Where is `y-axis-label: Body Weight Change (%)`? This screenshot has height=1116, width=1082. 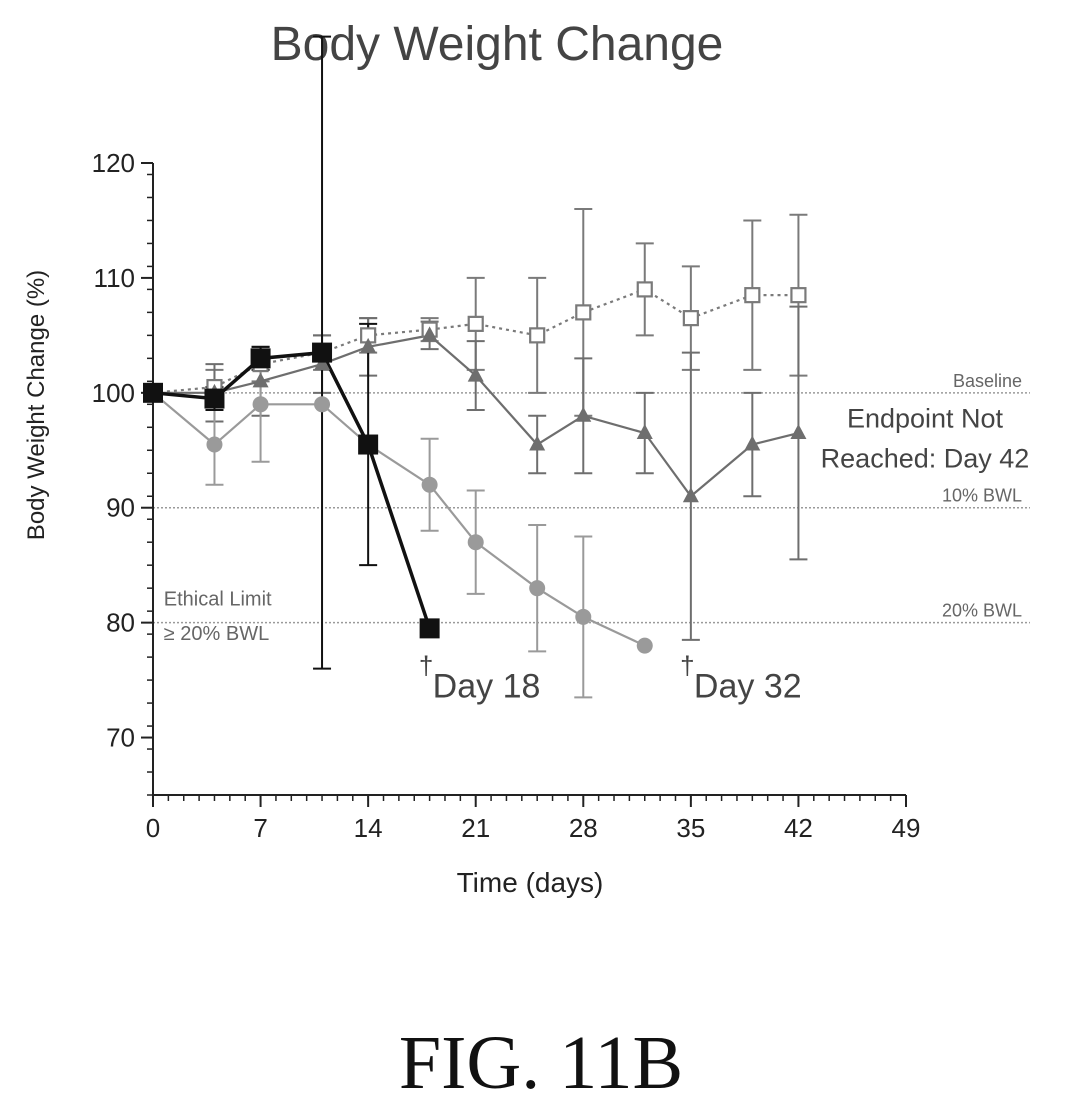 y-axis-label: Body Weight Change (%) is located at coordinates (36, 405).